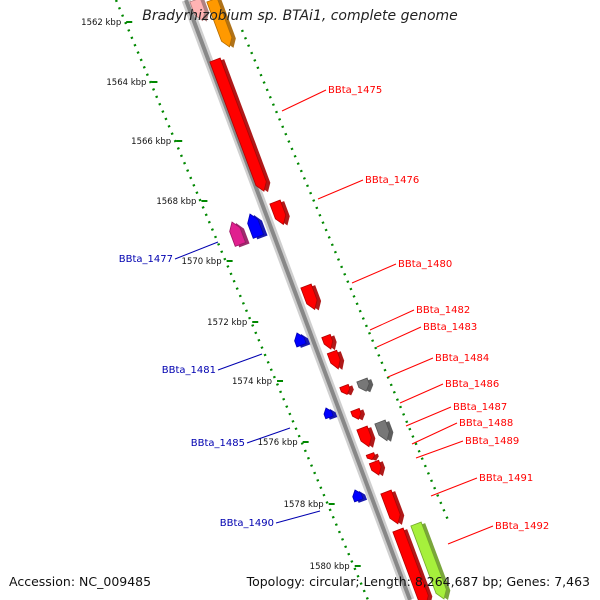 The height and width of the screenshot is (600, 600). Describe the element at coordinates (42, 581) in the screenshot. I see `accession-label: Accession:` at that location.